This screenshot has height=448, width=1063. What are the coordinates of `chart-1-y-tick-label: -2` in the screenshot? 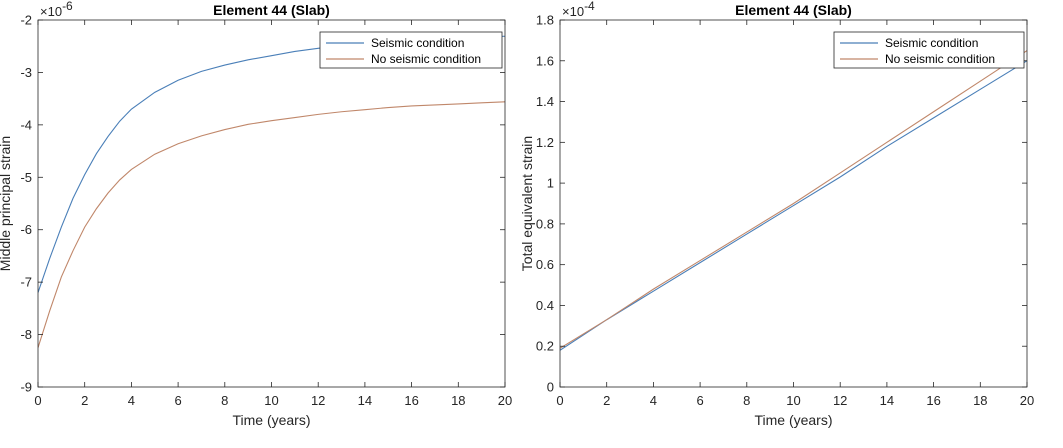 It's located at (26, 20).